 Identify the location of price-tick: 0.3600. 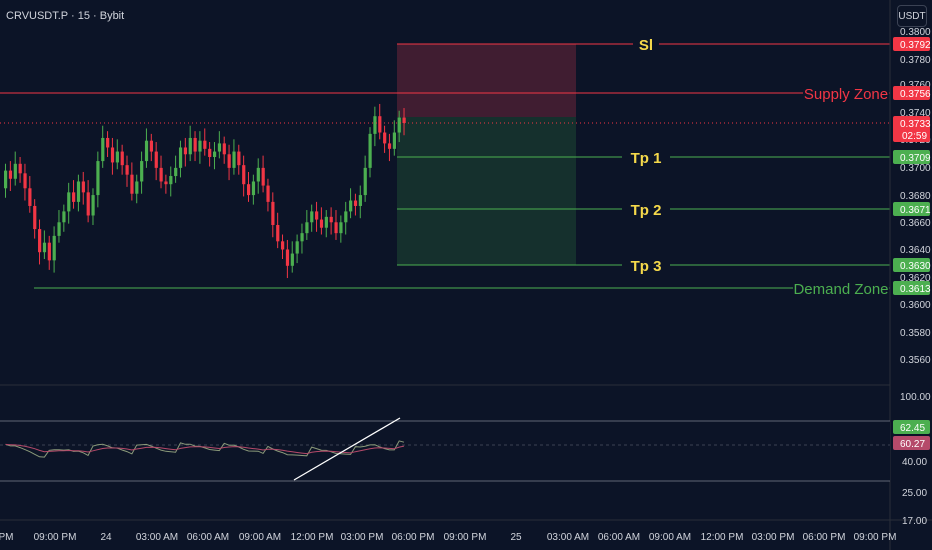
(915, 305).